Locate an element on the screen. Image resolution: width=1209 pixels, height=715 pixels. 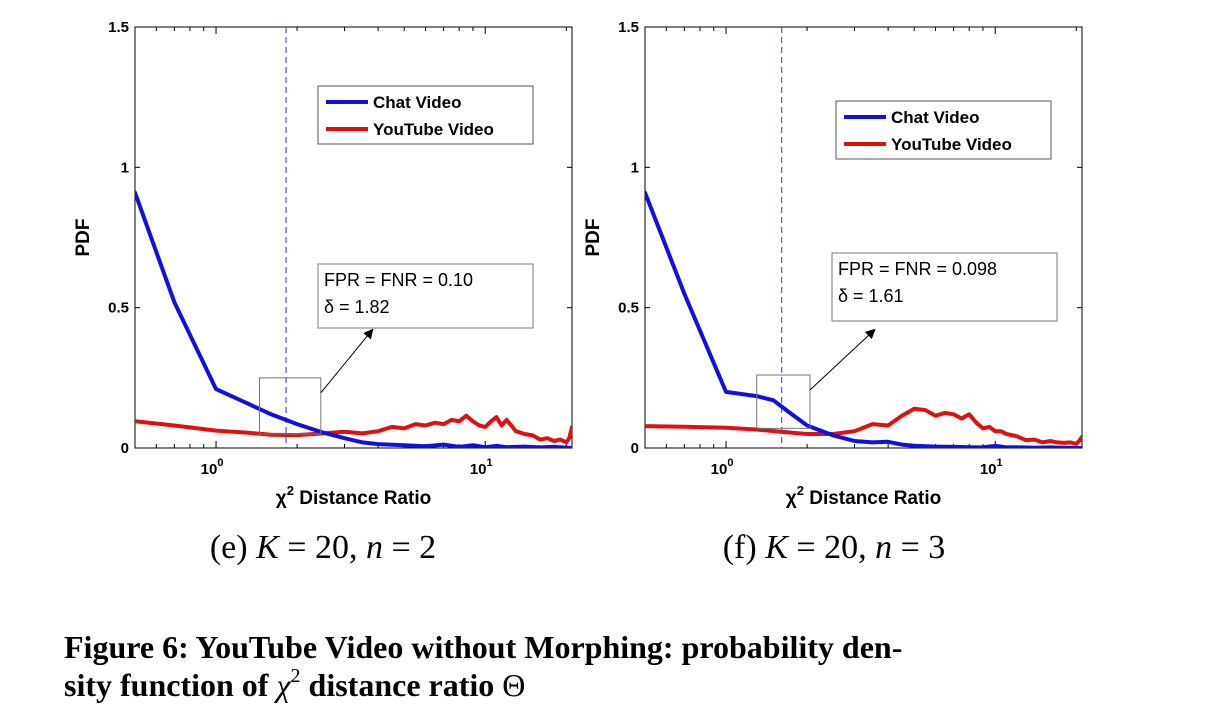
subcaption-param-value: = 2 is located at coordinates (409, 547).